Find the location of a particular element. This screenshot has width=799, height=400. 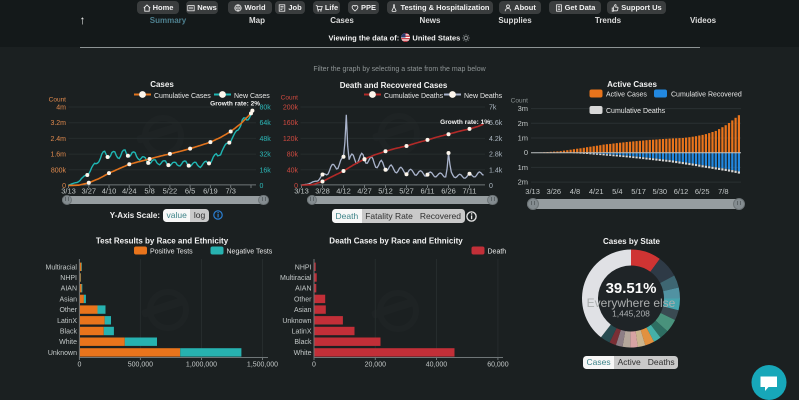

svg-text: New Deaths is located at coordinates (483, 96).